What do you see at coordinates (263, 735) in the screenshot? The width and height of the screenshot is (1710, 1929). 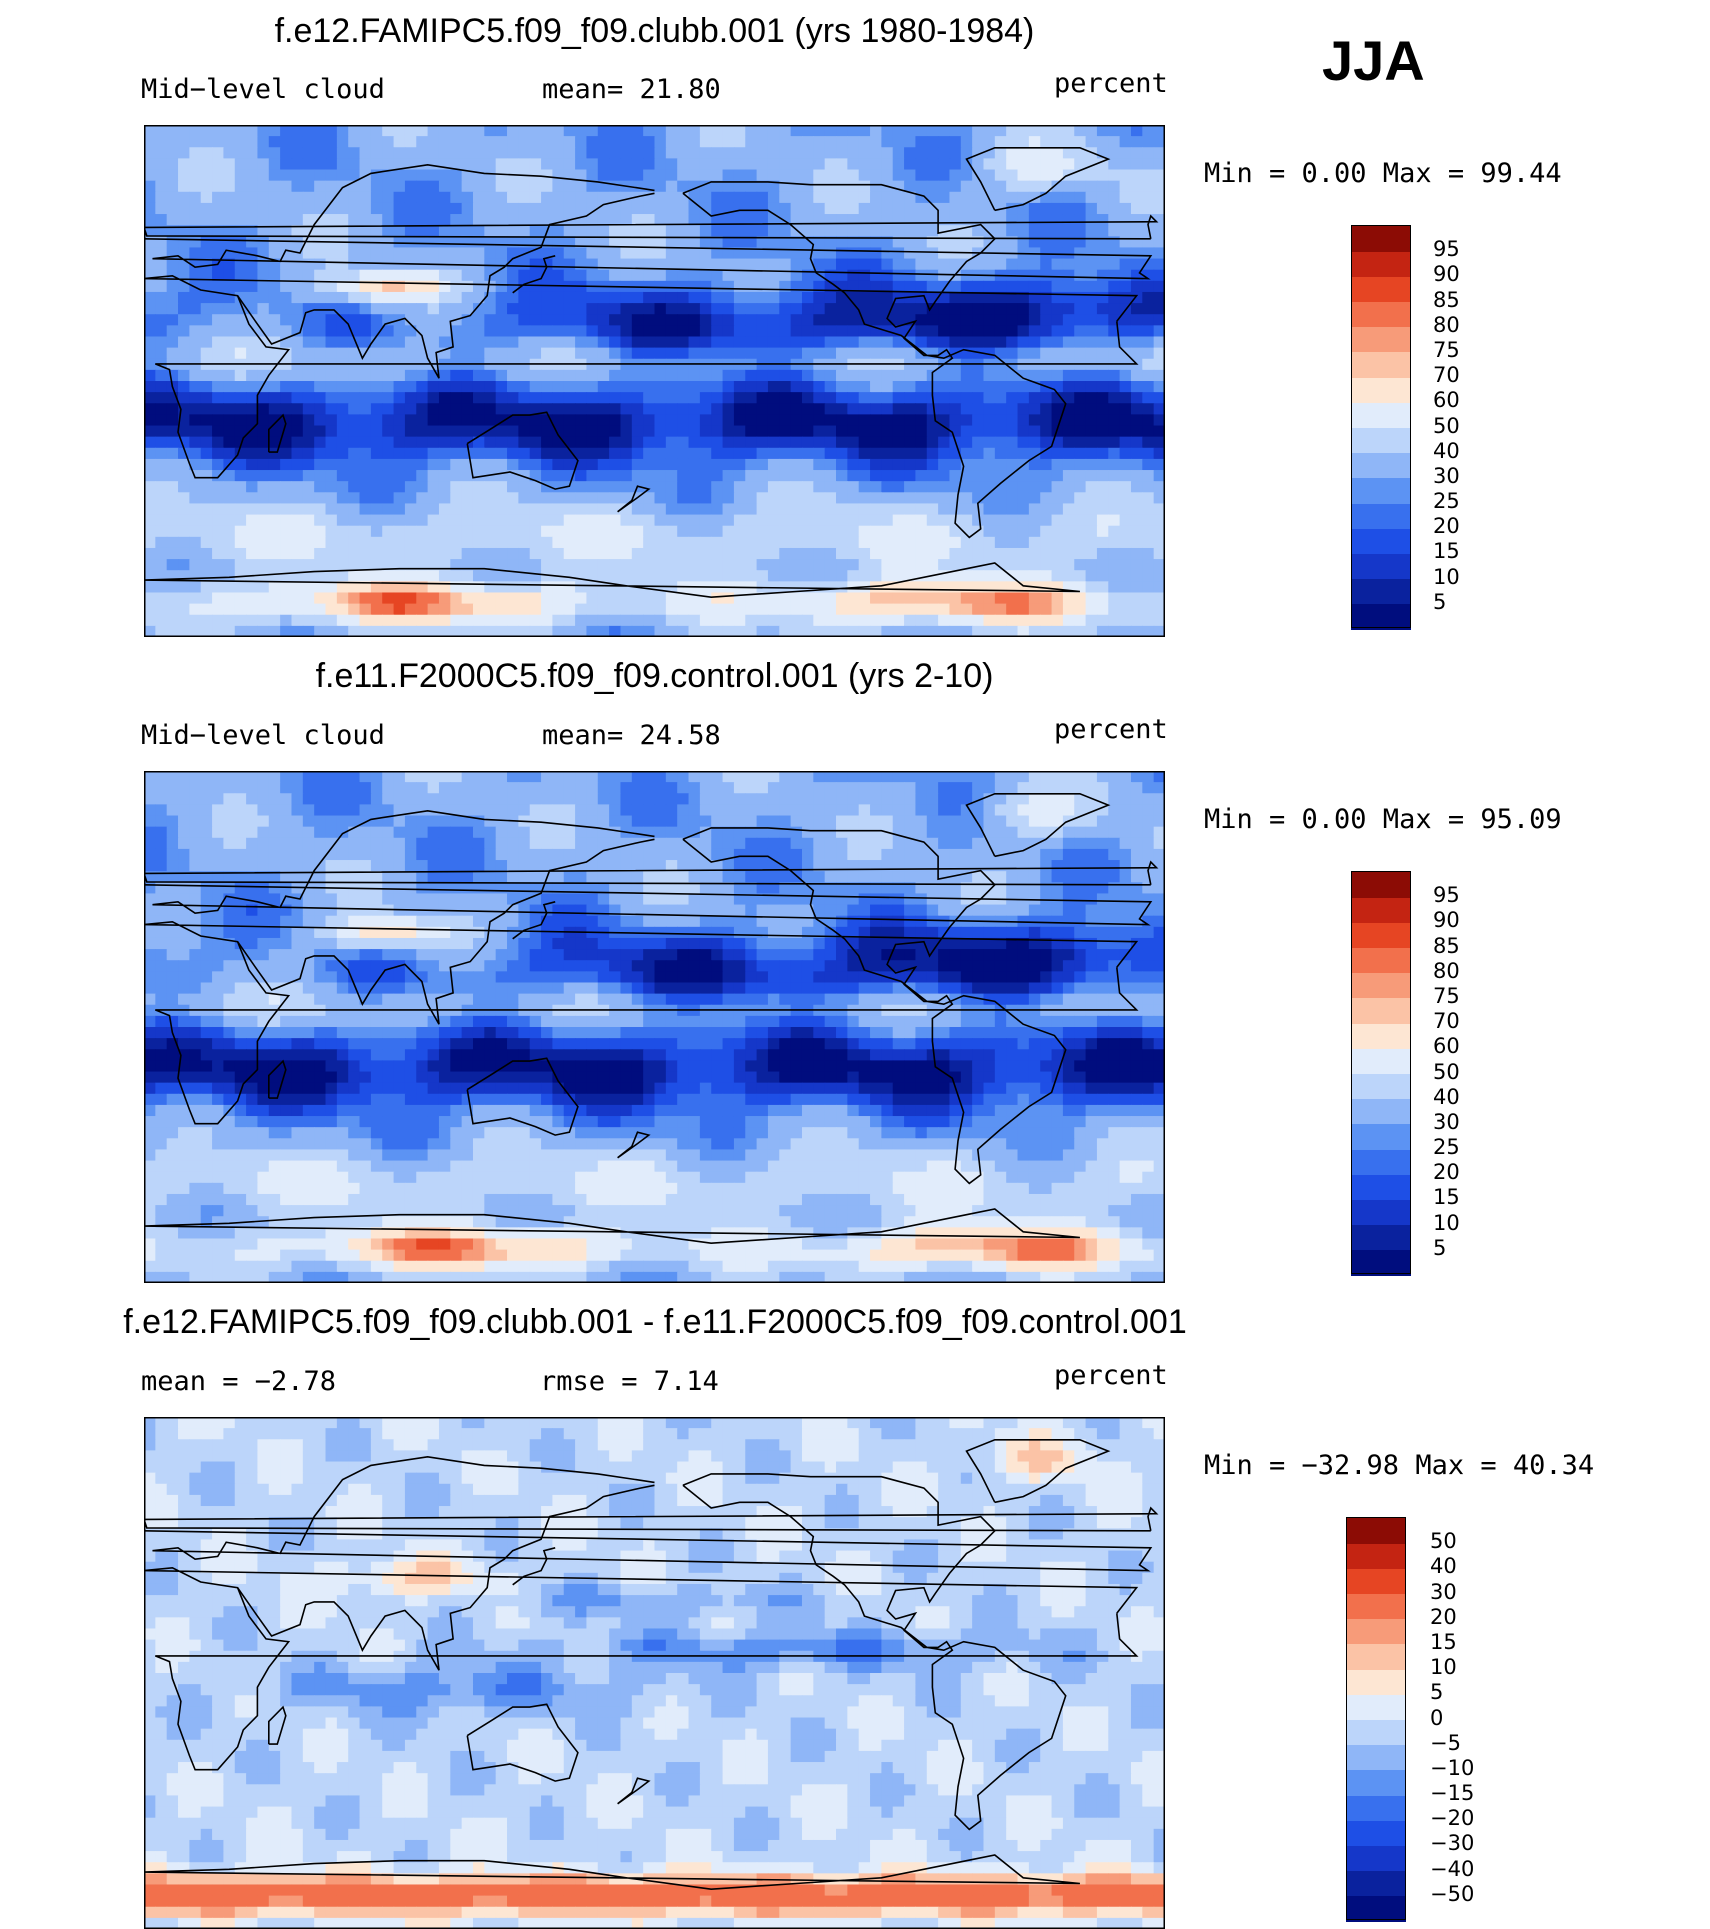 I see `panel-2-variable-label: Mid−level cloud` at bounding box center [263, 735].